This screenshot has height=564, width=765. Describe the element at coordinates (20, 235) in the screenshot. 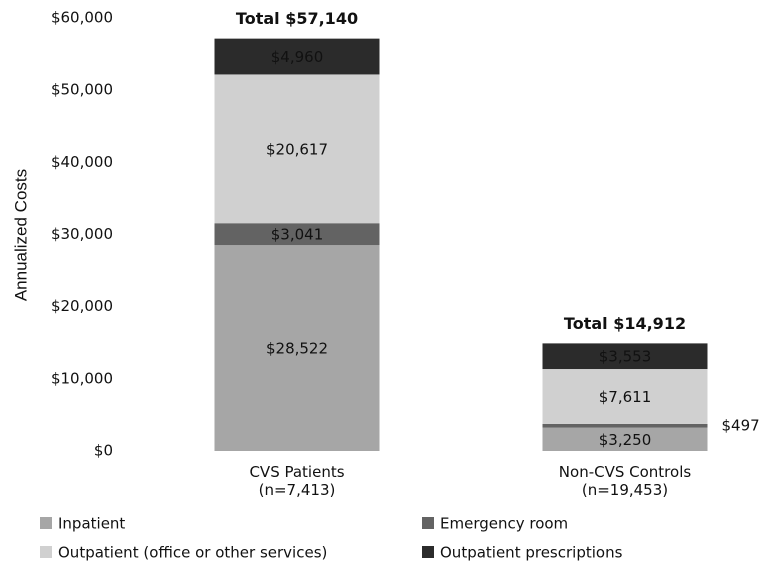

I see `y-axis-title: Annualized Costs` at that location.